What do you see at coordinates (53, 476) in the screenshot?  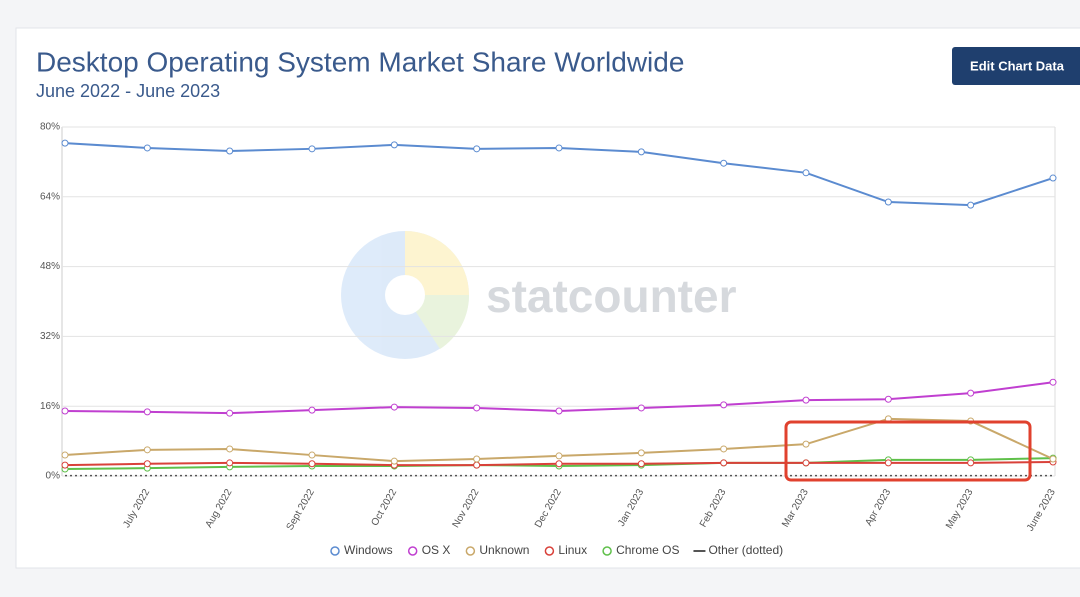 I see `y-tick-label: 0%` at bounding box center [53, 476].